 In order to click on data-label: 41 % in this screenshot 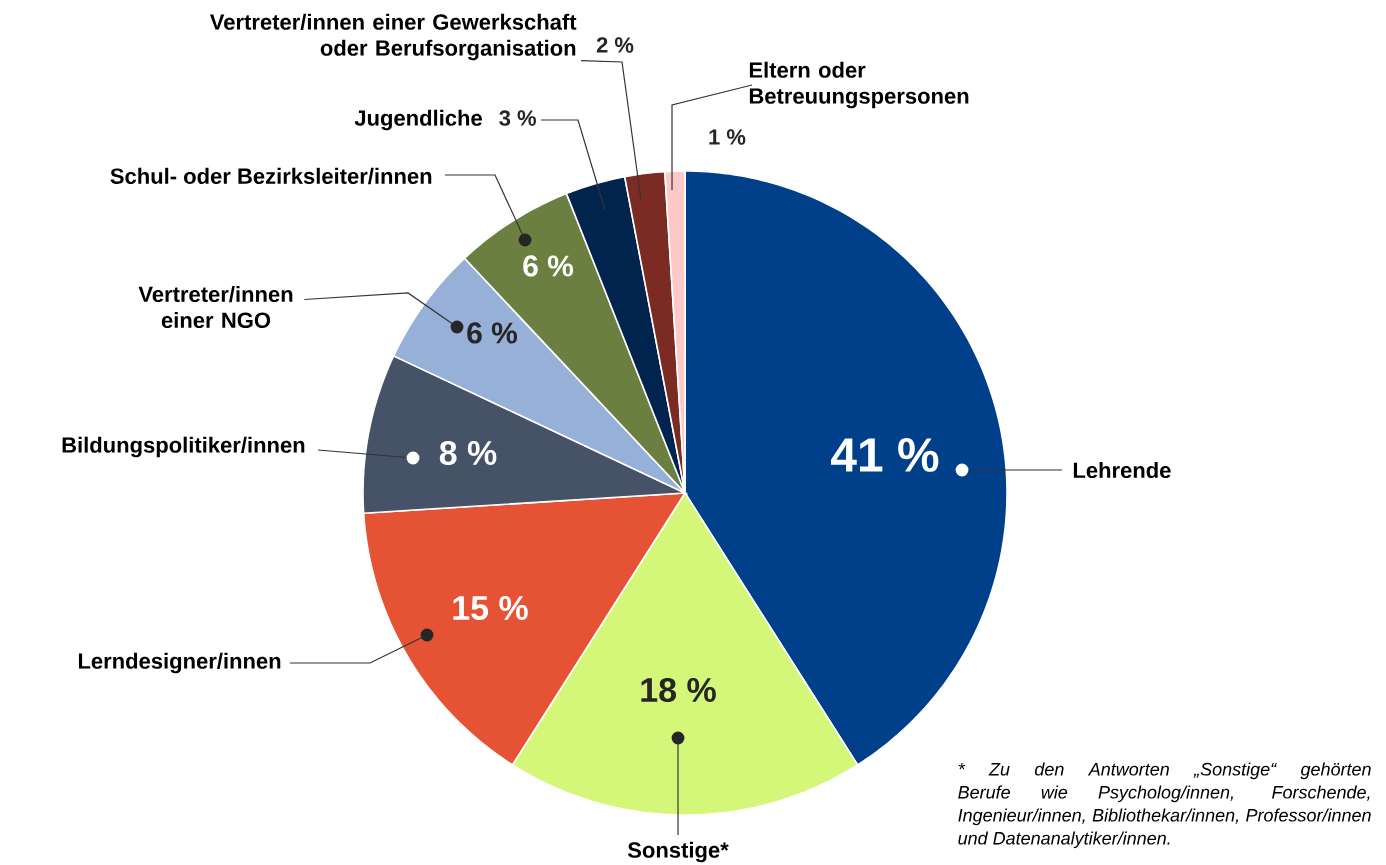, I will do `click(885, 455)`.